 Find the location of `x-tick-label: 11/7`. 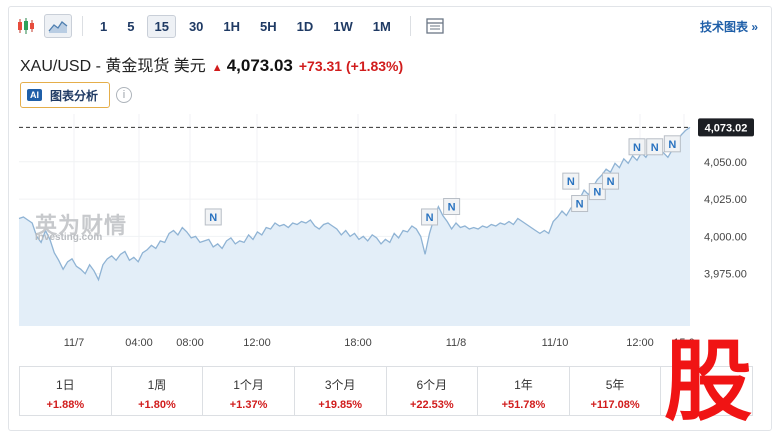

x-tick-label: 11/7 is located at coordinates (74, 343).